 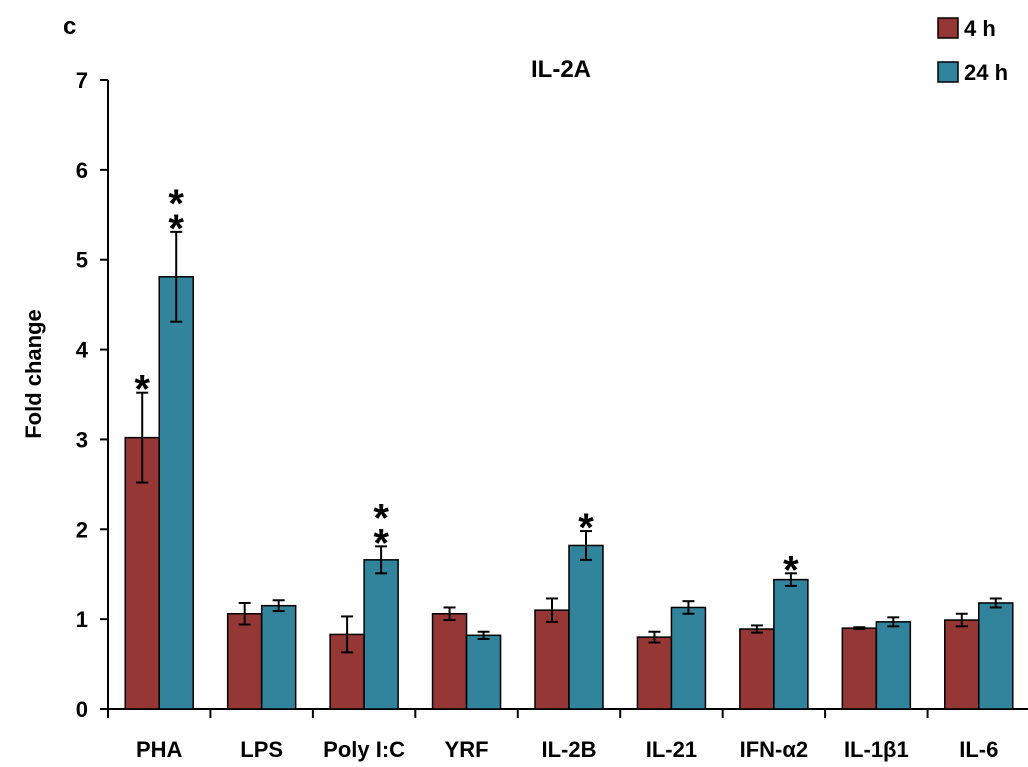 What do you see at coordinates (467, 749) in the screenshot?
I see `x-tick-label-yrf: YRF` at bounding box center [467, 749].